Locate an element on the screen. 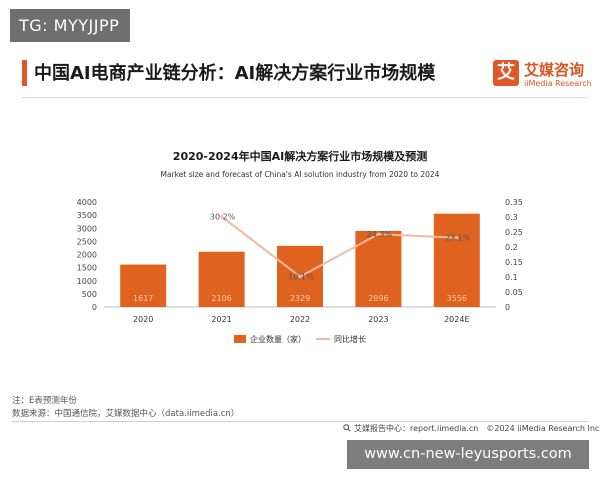  growth-line is located at coordinates (338, 246).